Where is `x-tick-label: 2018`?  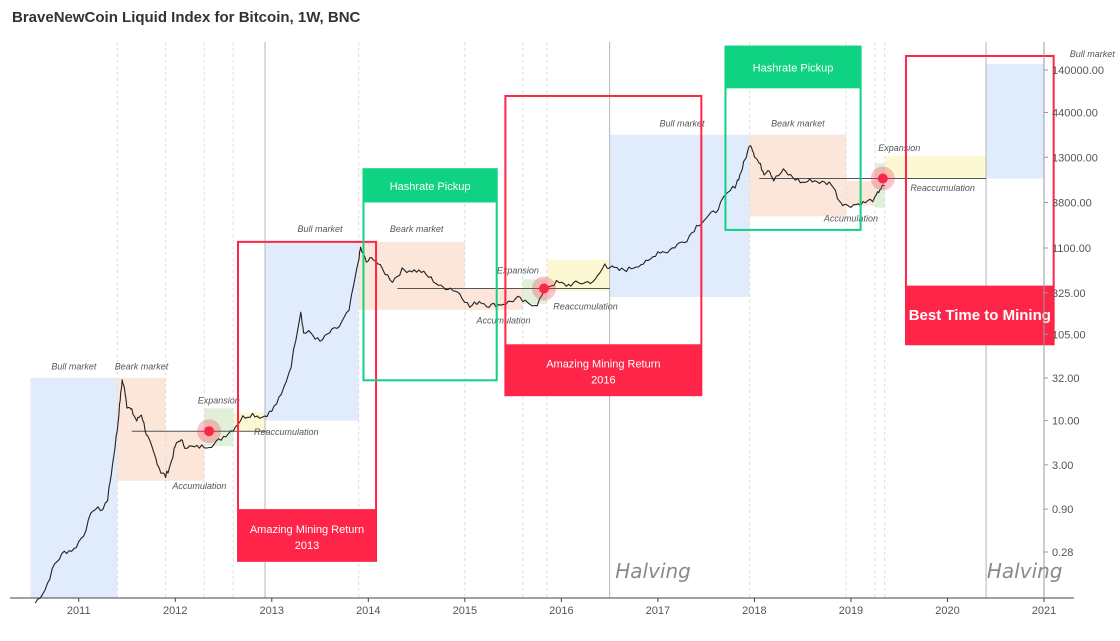
x-tick-label: 2018 is located at coordinates (754, 611).